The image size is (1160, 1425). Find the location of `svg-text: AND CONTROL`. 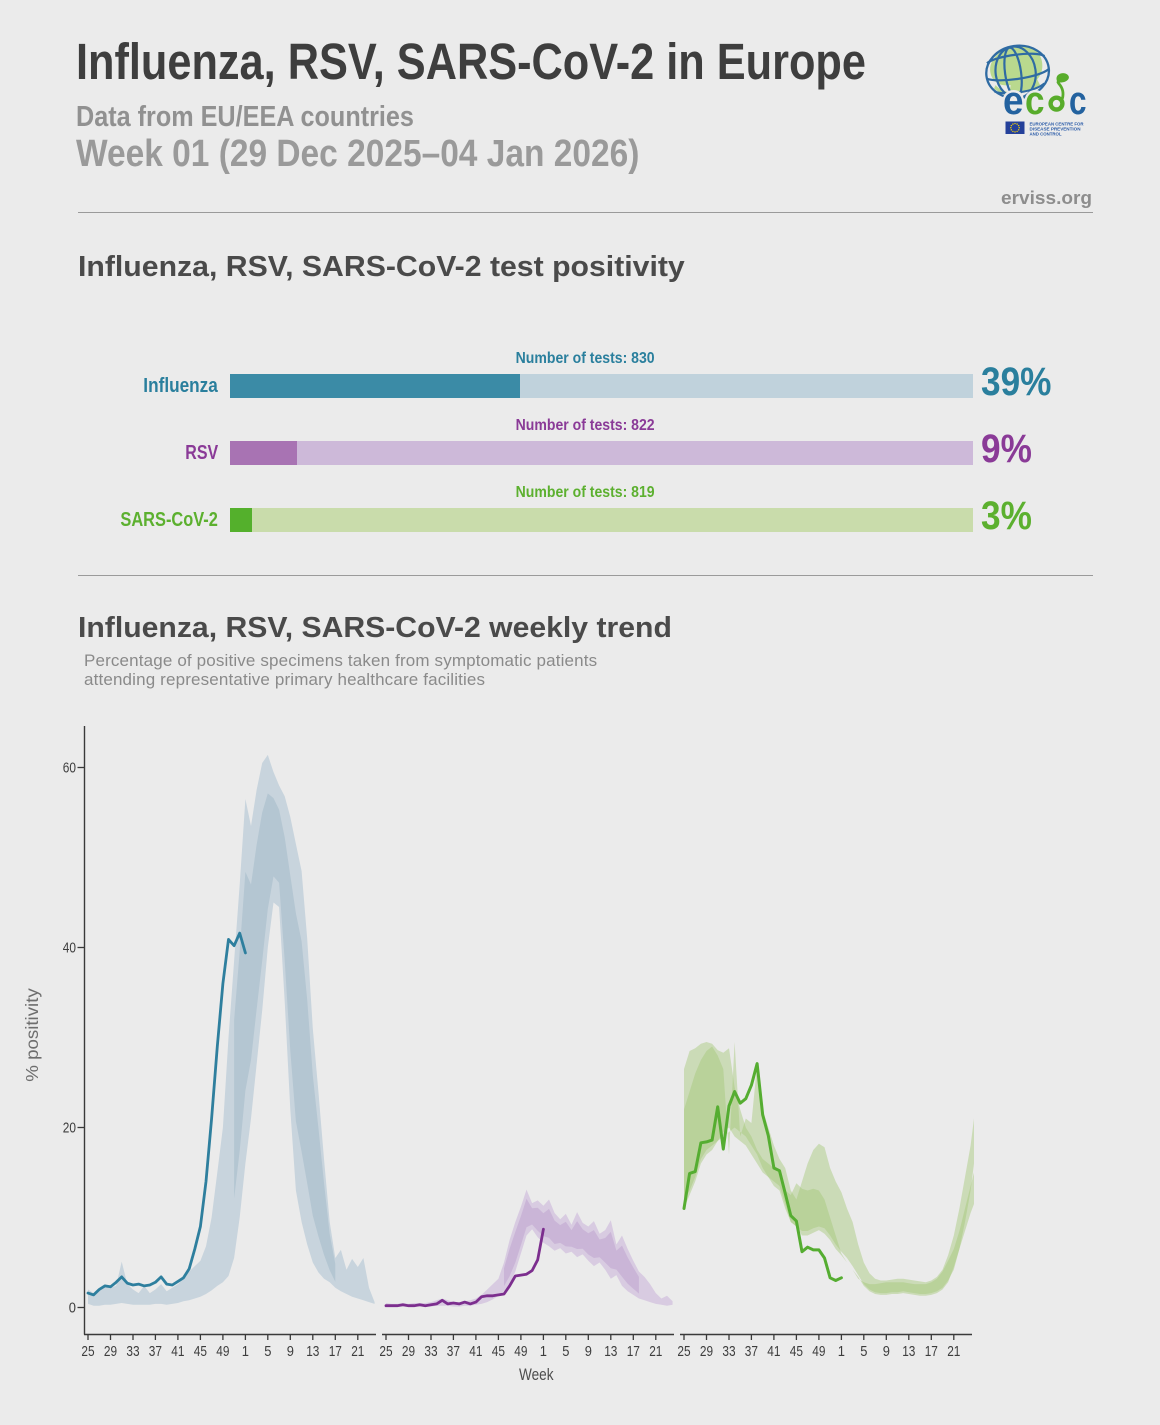

svg-text: AND CONTROL is located at coordinates (1046, 135).